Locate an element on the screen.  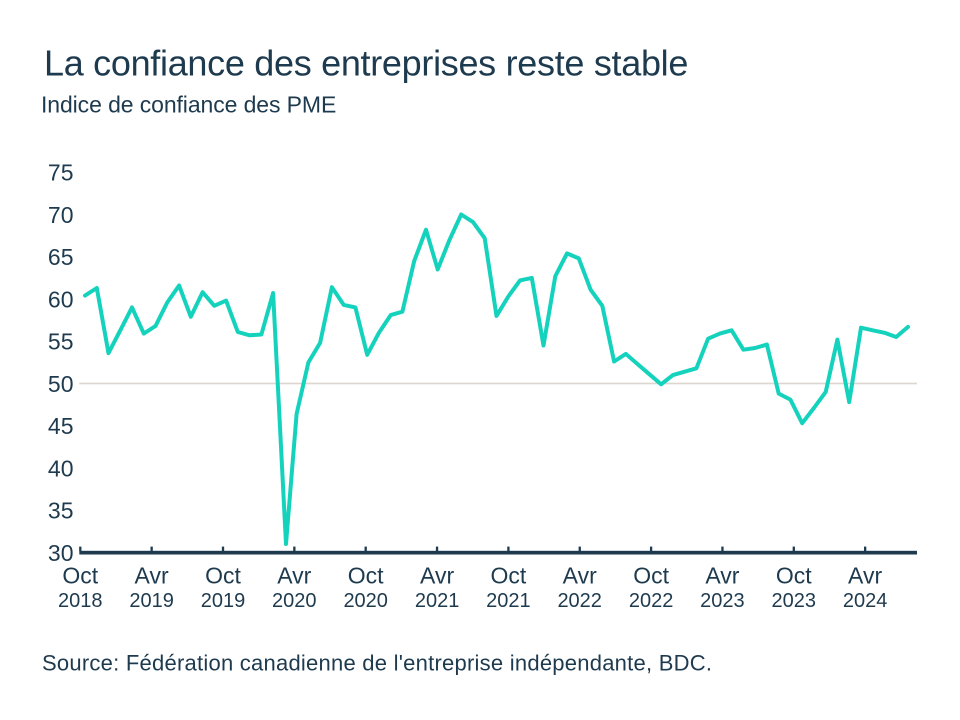
svg-text: 30 is located at coordinates (61, 553).